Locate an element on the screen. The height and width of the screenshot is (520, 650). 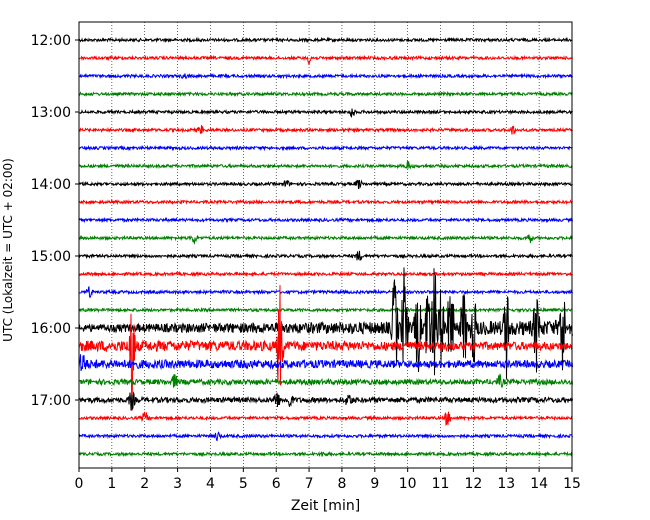
y-tick-label: 13:00 is located at coordinates (51, 113).